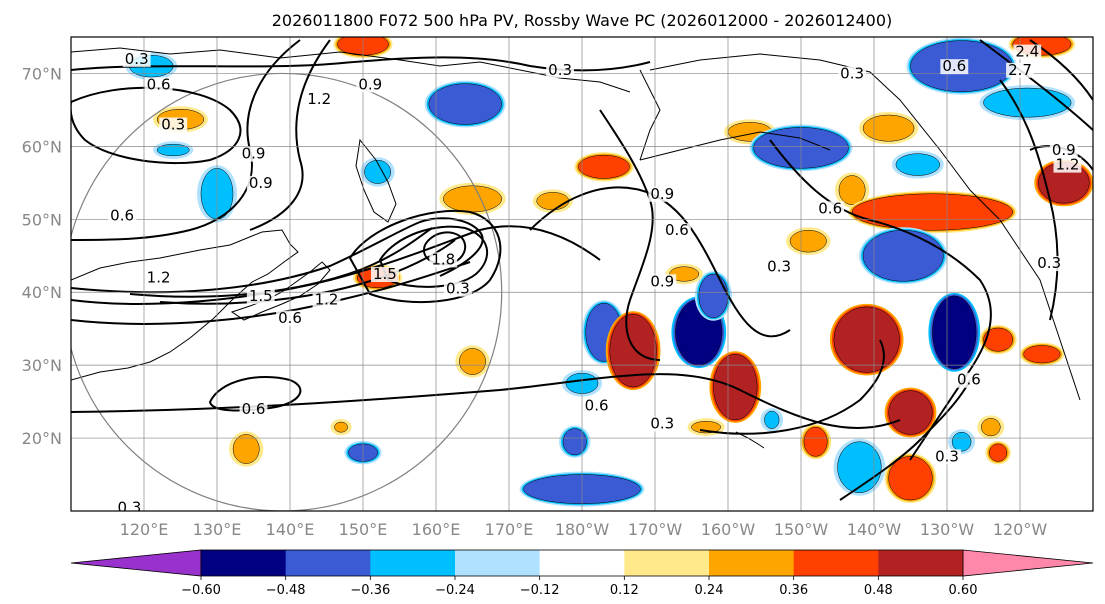 The width and height of the screenshot is (1105, 604). What do you see at coordinates (655, 529) in the screenshot?
I see `lon-tick-label: 170°W` at bounding box center [655, 529].